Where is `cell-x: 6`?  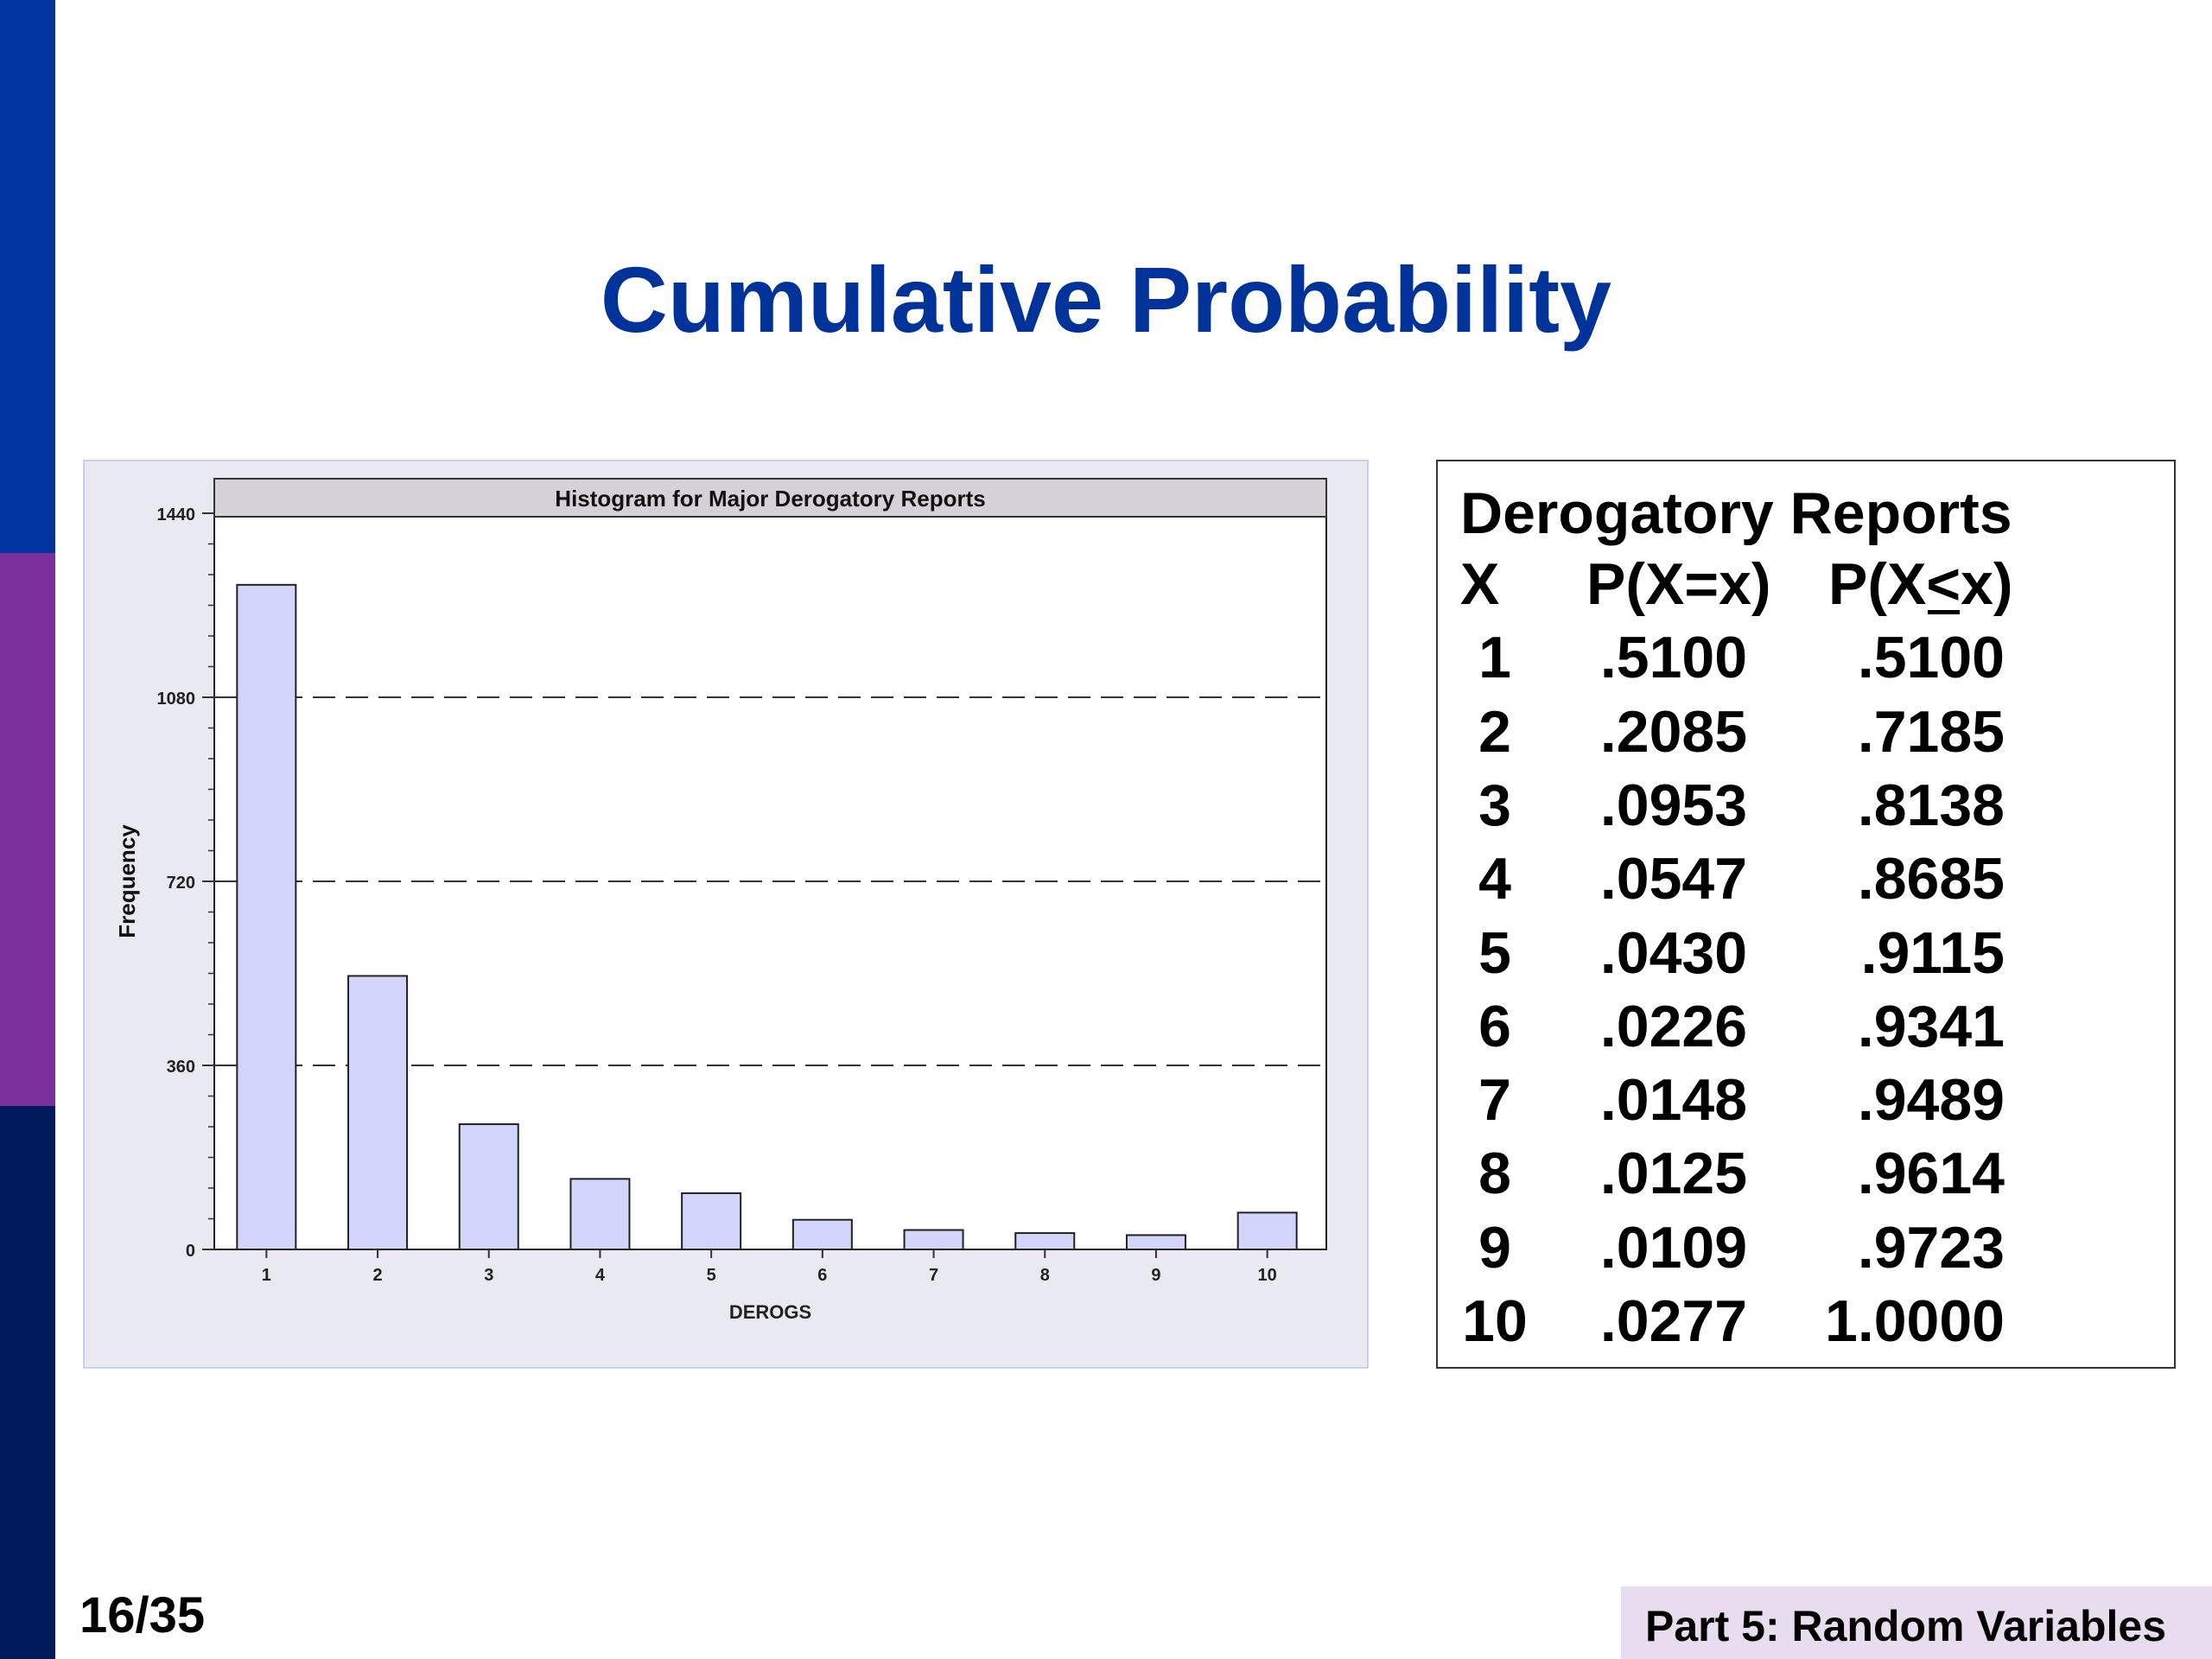 cell-x: 6 is located at coordinates (1494, 1026).